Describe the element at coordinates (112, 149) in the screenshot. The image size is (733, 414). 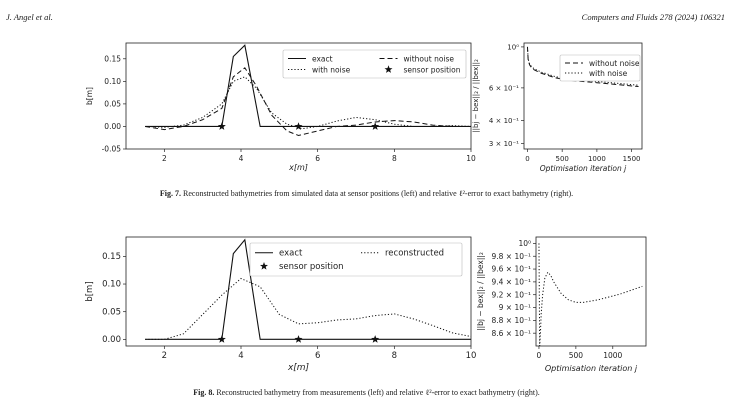
I see `y-tick-label: -0.05` at that location.